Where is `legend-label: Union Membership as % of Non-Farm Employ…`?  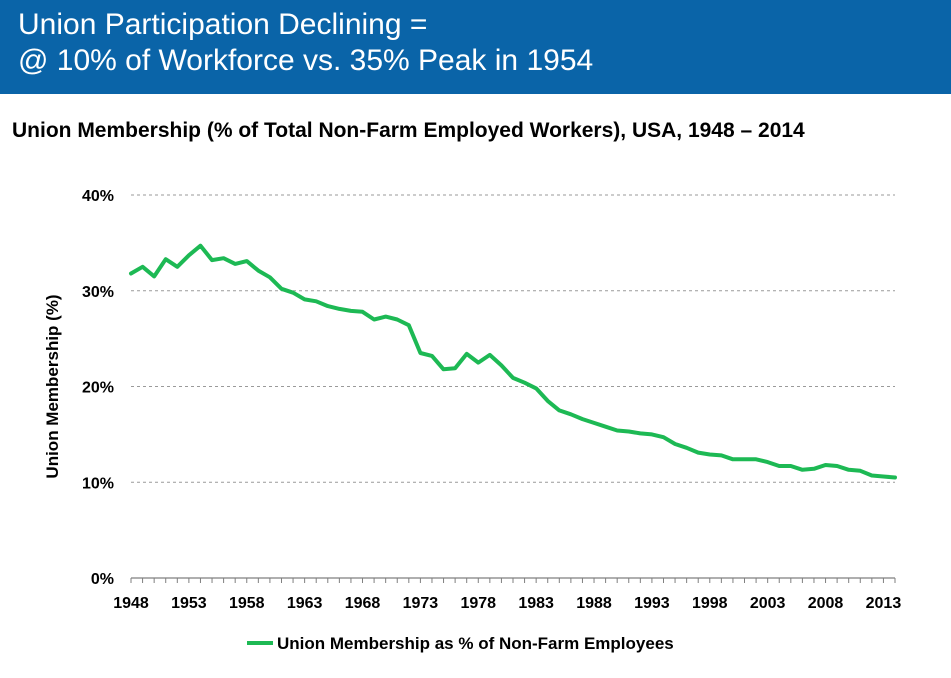 legend-label: Union Membership as % of Non-Farm Employ… is located at coordinates (475, 643).